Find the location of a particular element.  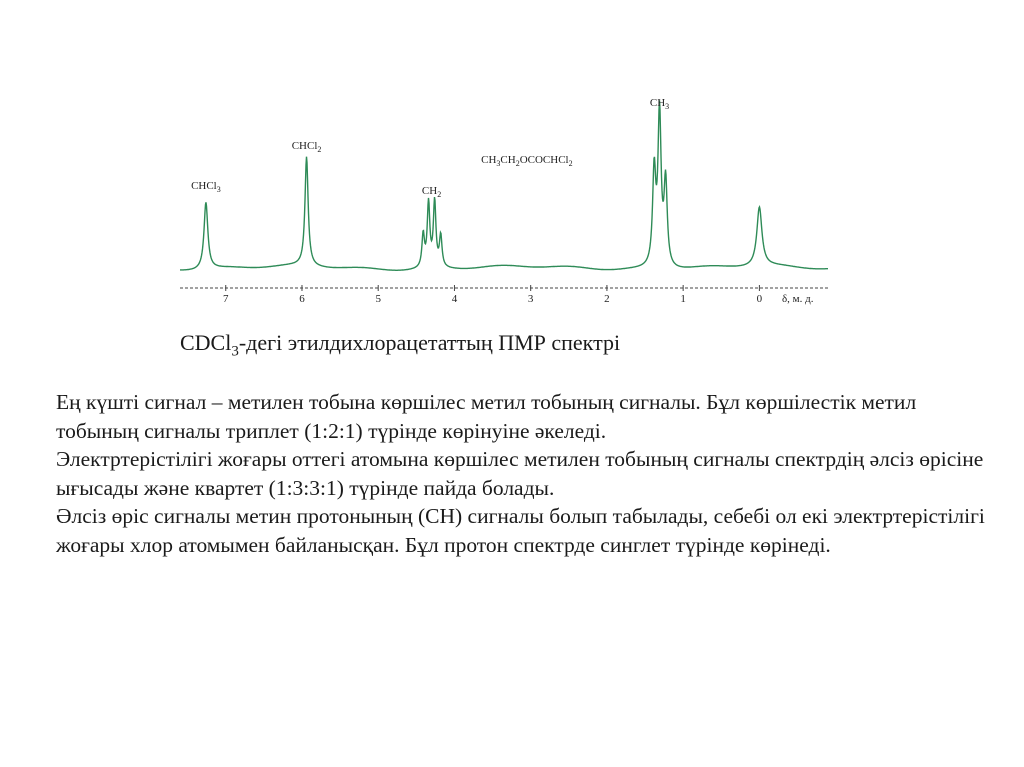

caption-subscript: 3 is located at coordinates (235, 351).